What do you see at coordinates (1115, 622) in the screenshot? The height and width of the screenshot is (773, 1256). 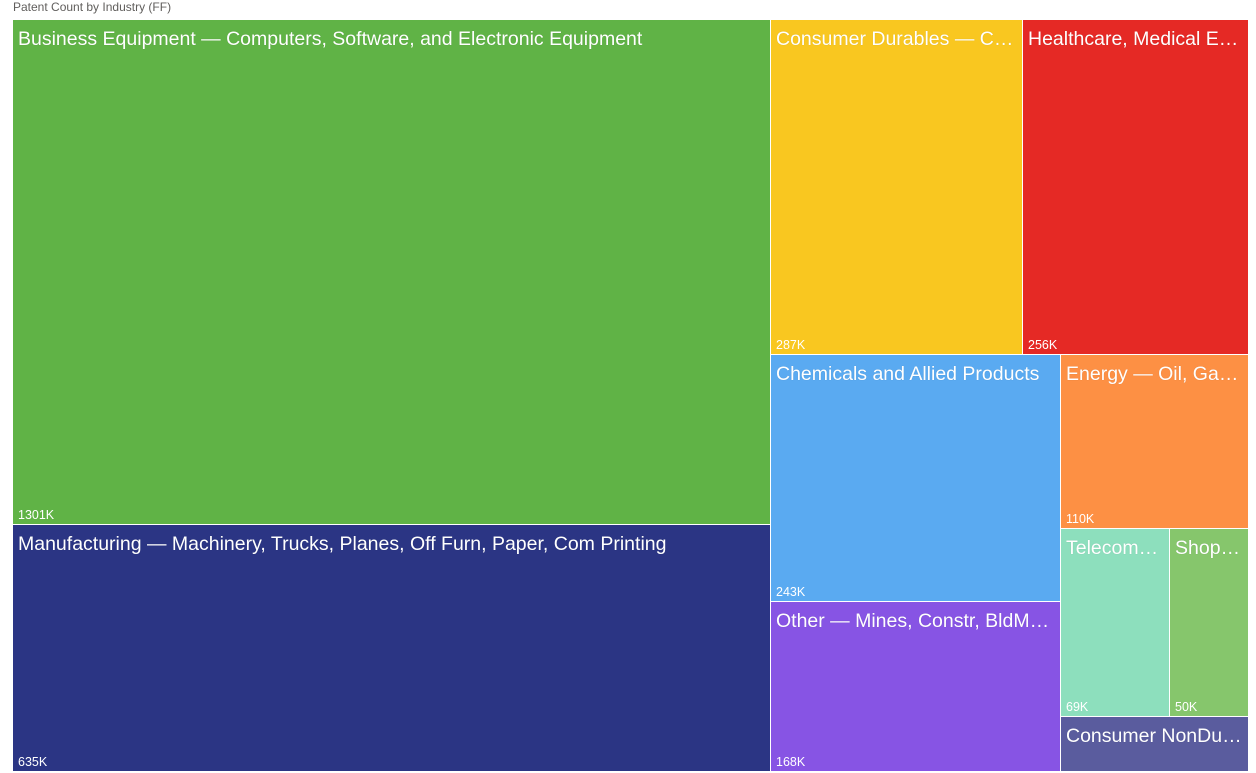 I see `treemap-tile-telecommunication: Telecommunication 69K` at bounding box center [1115, 622].